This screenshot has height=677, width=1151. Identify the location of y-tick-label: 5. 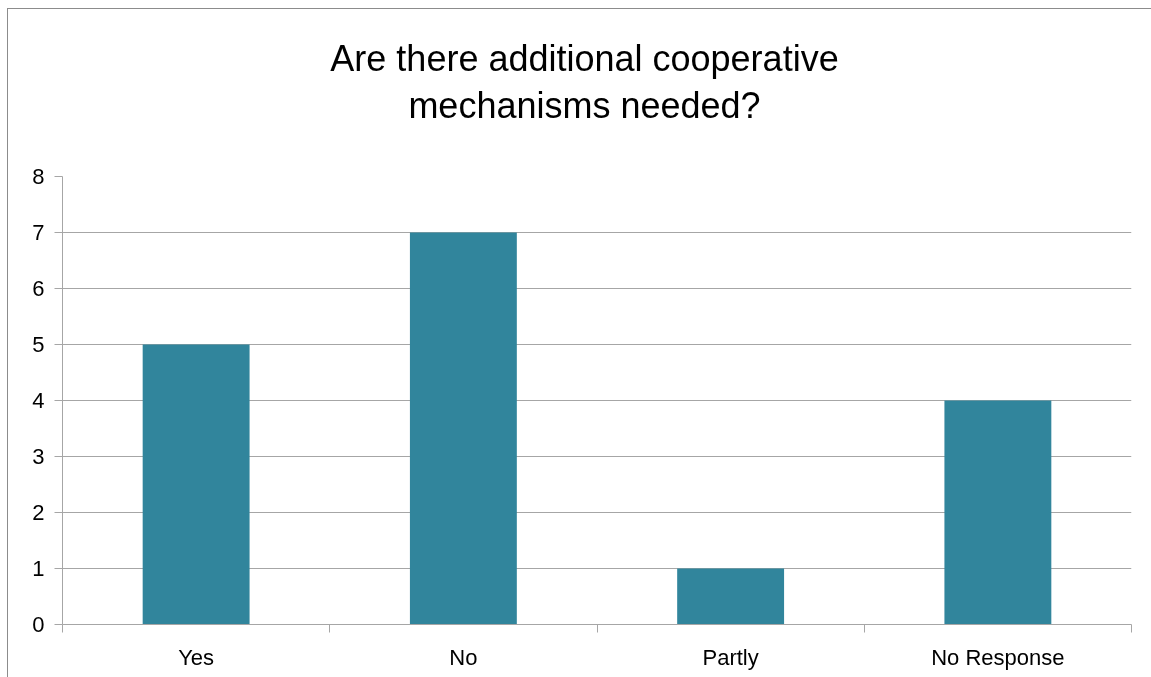
(38, 344).